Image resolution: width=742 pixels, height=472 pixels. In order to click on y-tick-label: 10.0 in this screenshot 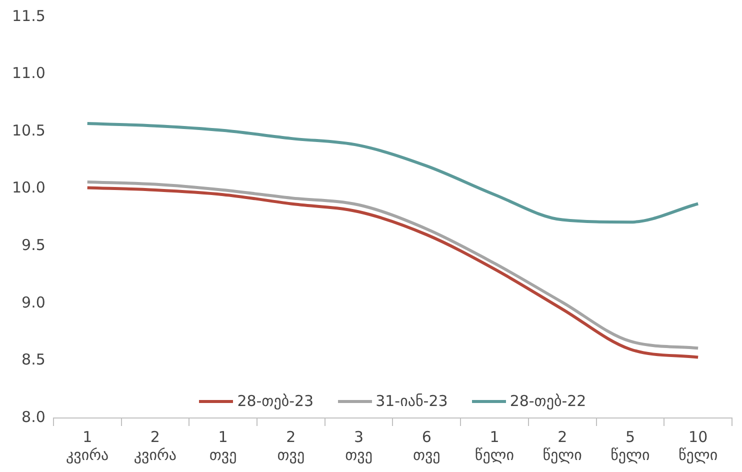, I will do `click(29, 187)`.